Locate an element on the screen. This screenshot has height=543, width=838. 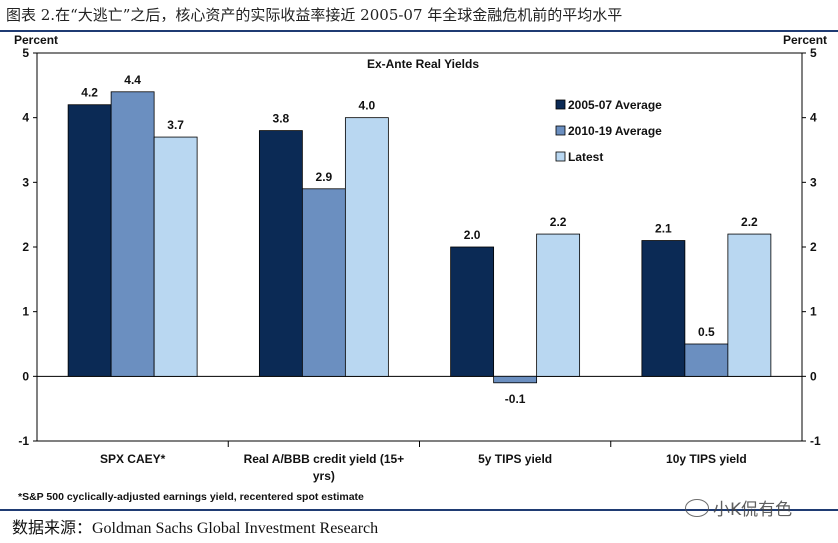
y-axis-label-left: Percent is located at coordinates (36, 40).